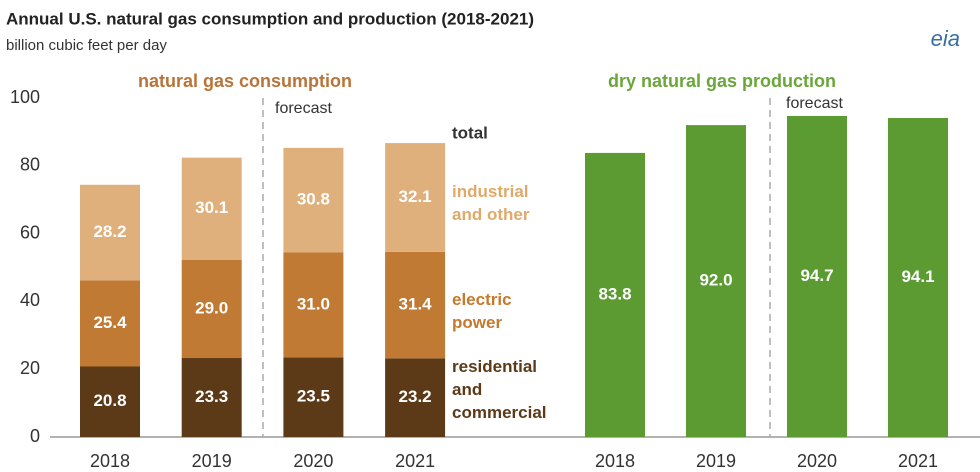  I want to click on data-label: 32.1, so click(415, 196).